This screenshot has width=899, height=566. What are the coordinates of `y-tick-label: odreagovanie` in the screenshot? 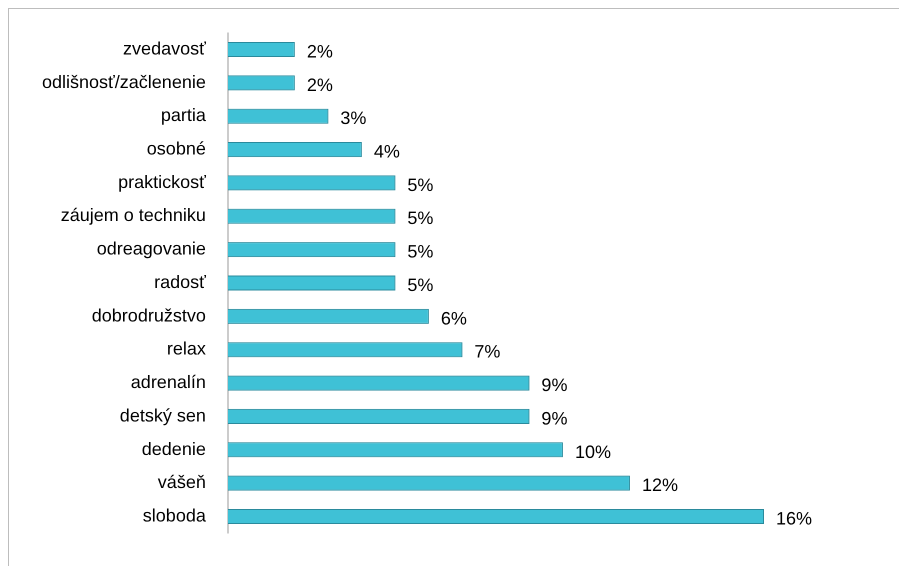 It's located at (151, 248).